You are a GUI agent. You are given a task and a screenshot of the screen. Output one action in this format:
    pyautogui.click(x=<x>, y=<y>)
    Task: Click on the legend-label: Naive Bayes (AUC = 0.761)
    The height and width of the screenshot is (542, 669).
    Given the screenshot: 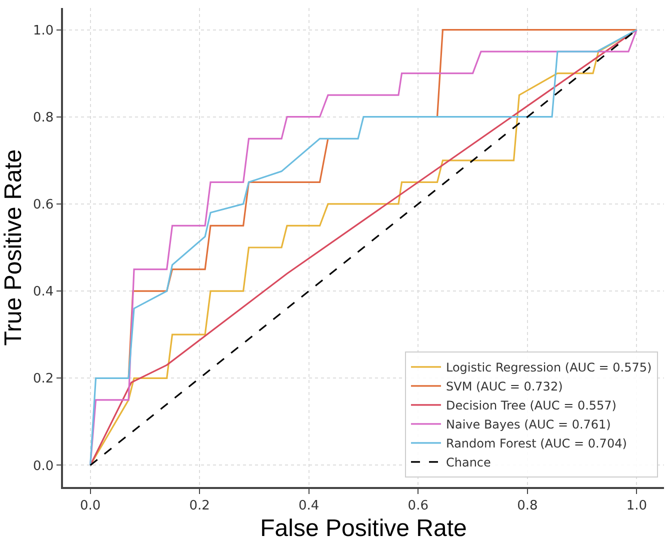 What is the action you would take?
    pyautogui.click(x=528, y=425)
    